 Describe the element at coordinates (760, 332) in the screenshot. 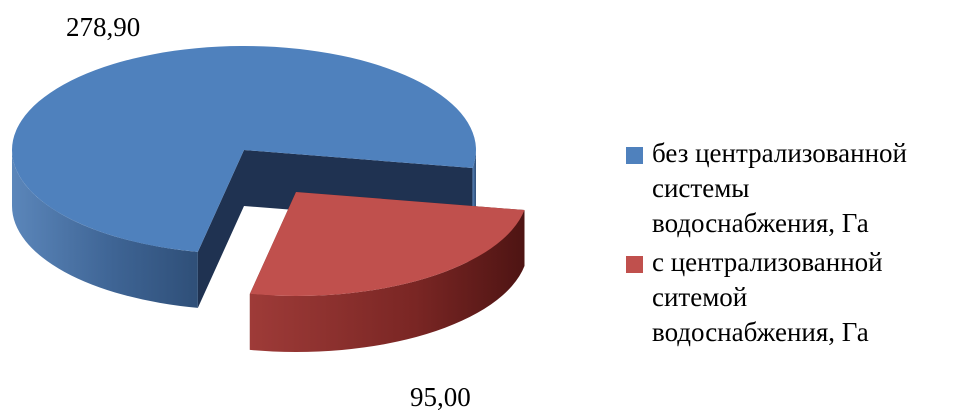

I see `legend-label-2-line-3: водоснабжения, Га` at that location.